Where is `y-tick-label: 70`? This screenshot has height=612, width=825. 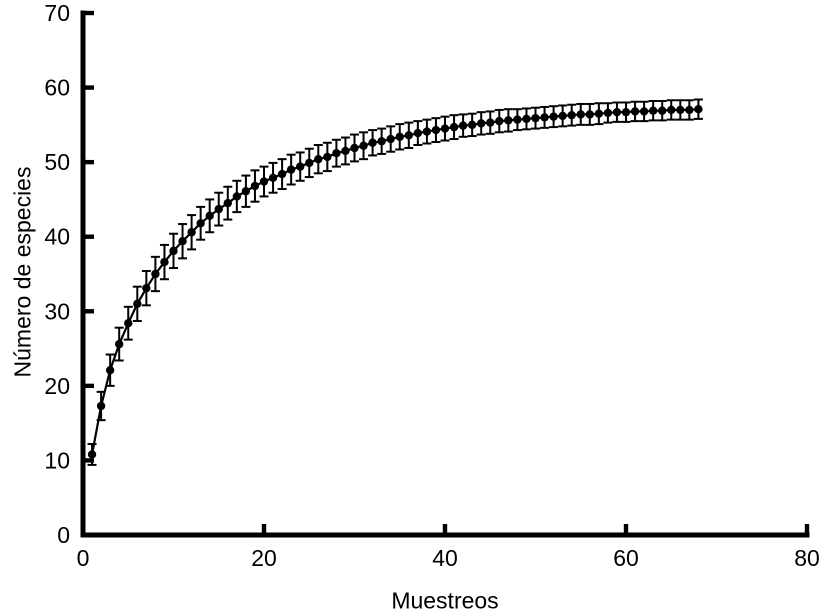 y-tick-label: 70 is located at coordinates (57, 13).